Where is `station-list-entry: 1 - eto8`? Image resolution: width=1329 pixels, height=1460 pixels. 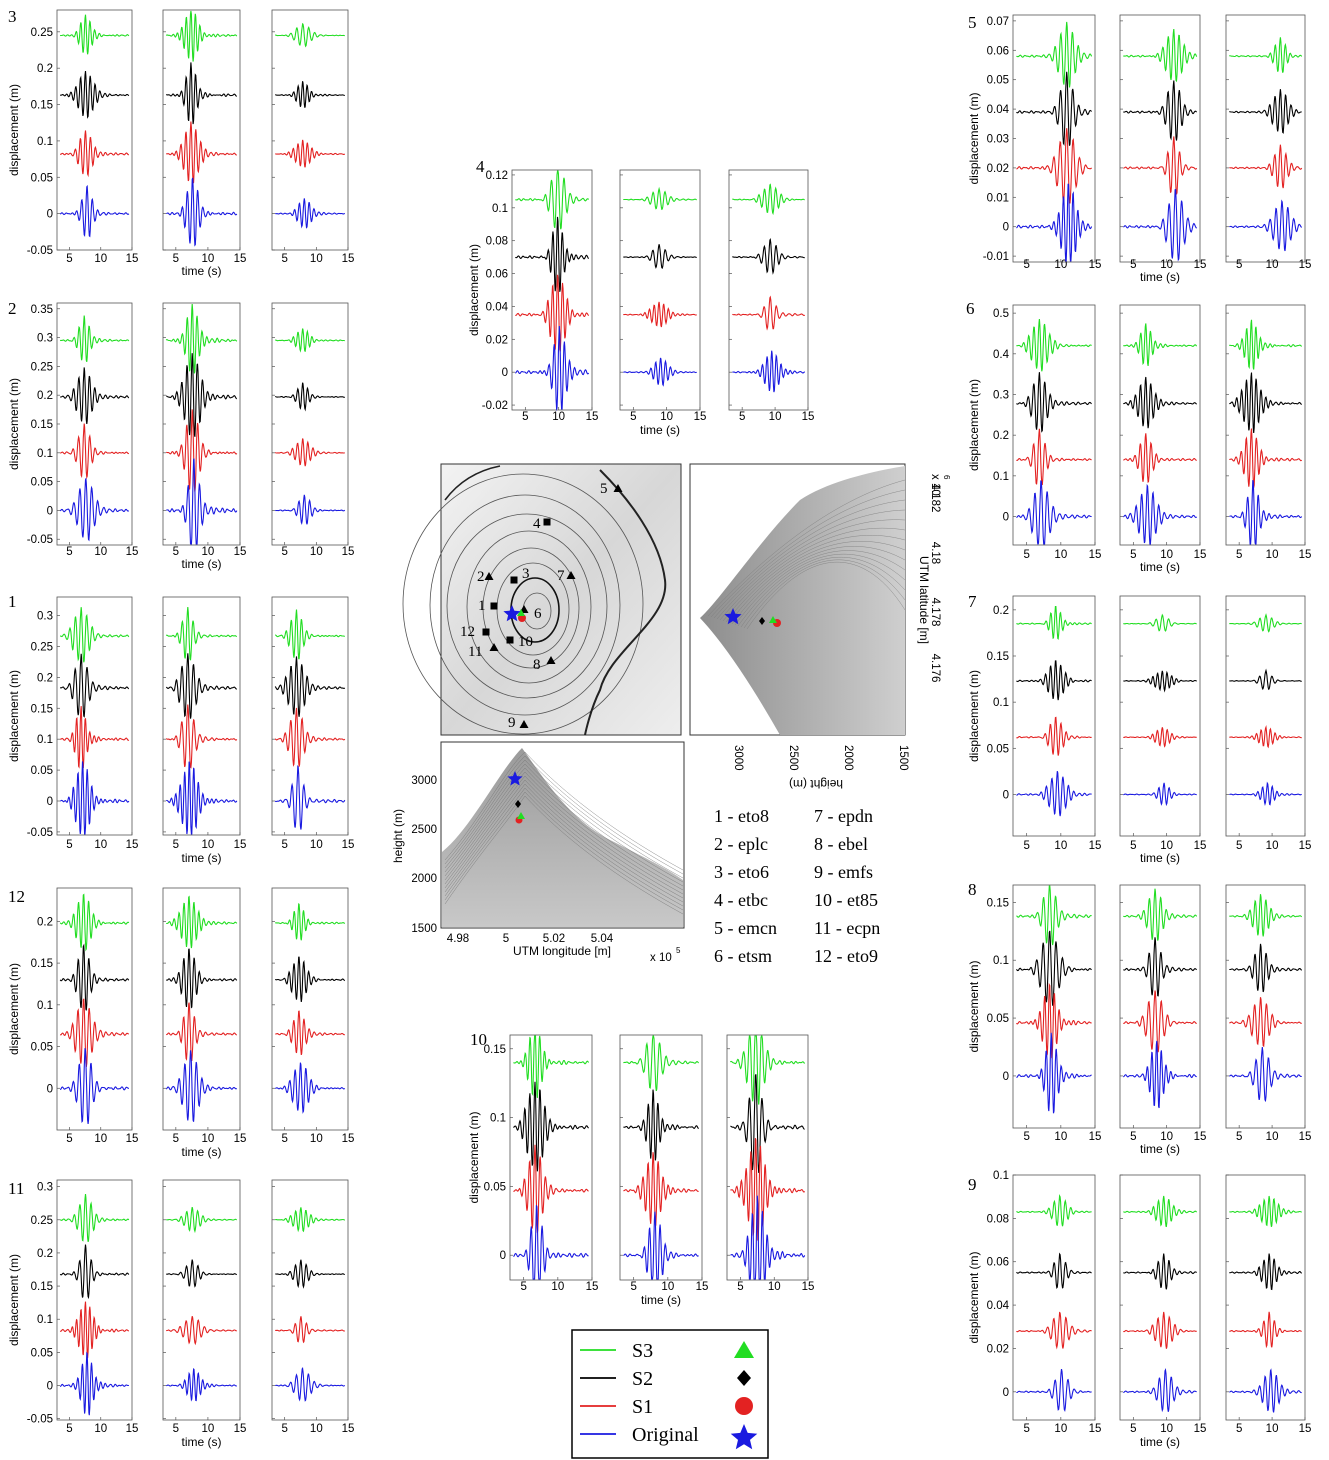 station-list-entry: 1 - eto8 is located at coordinates (741, 816).